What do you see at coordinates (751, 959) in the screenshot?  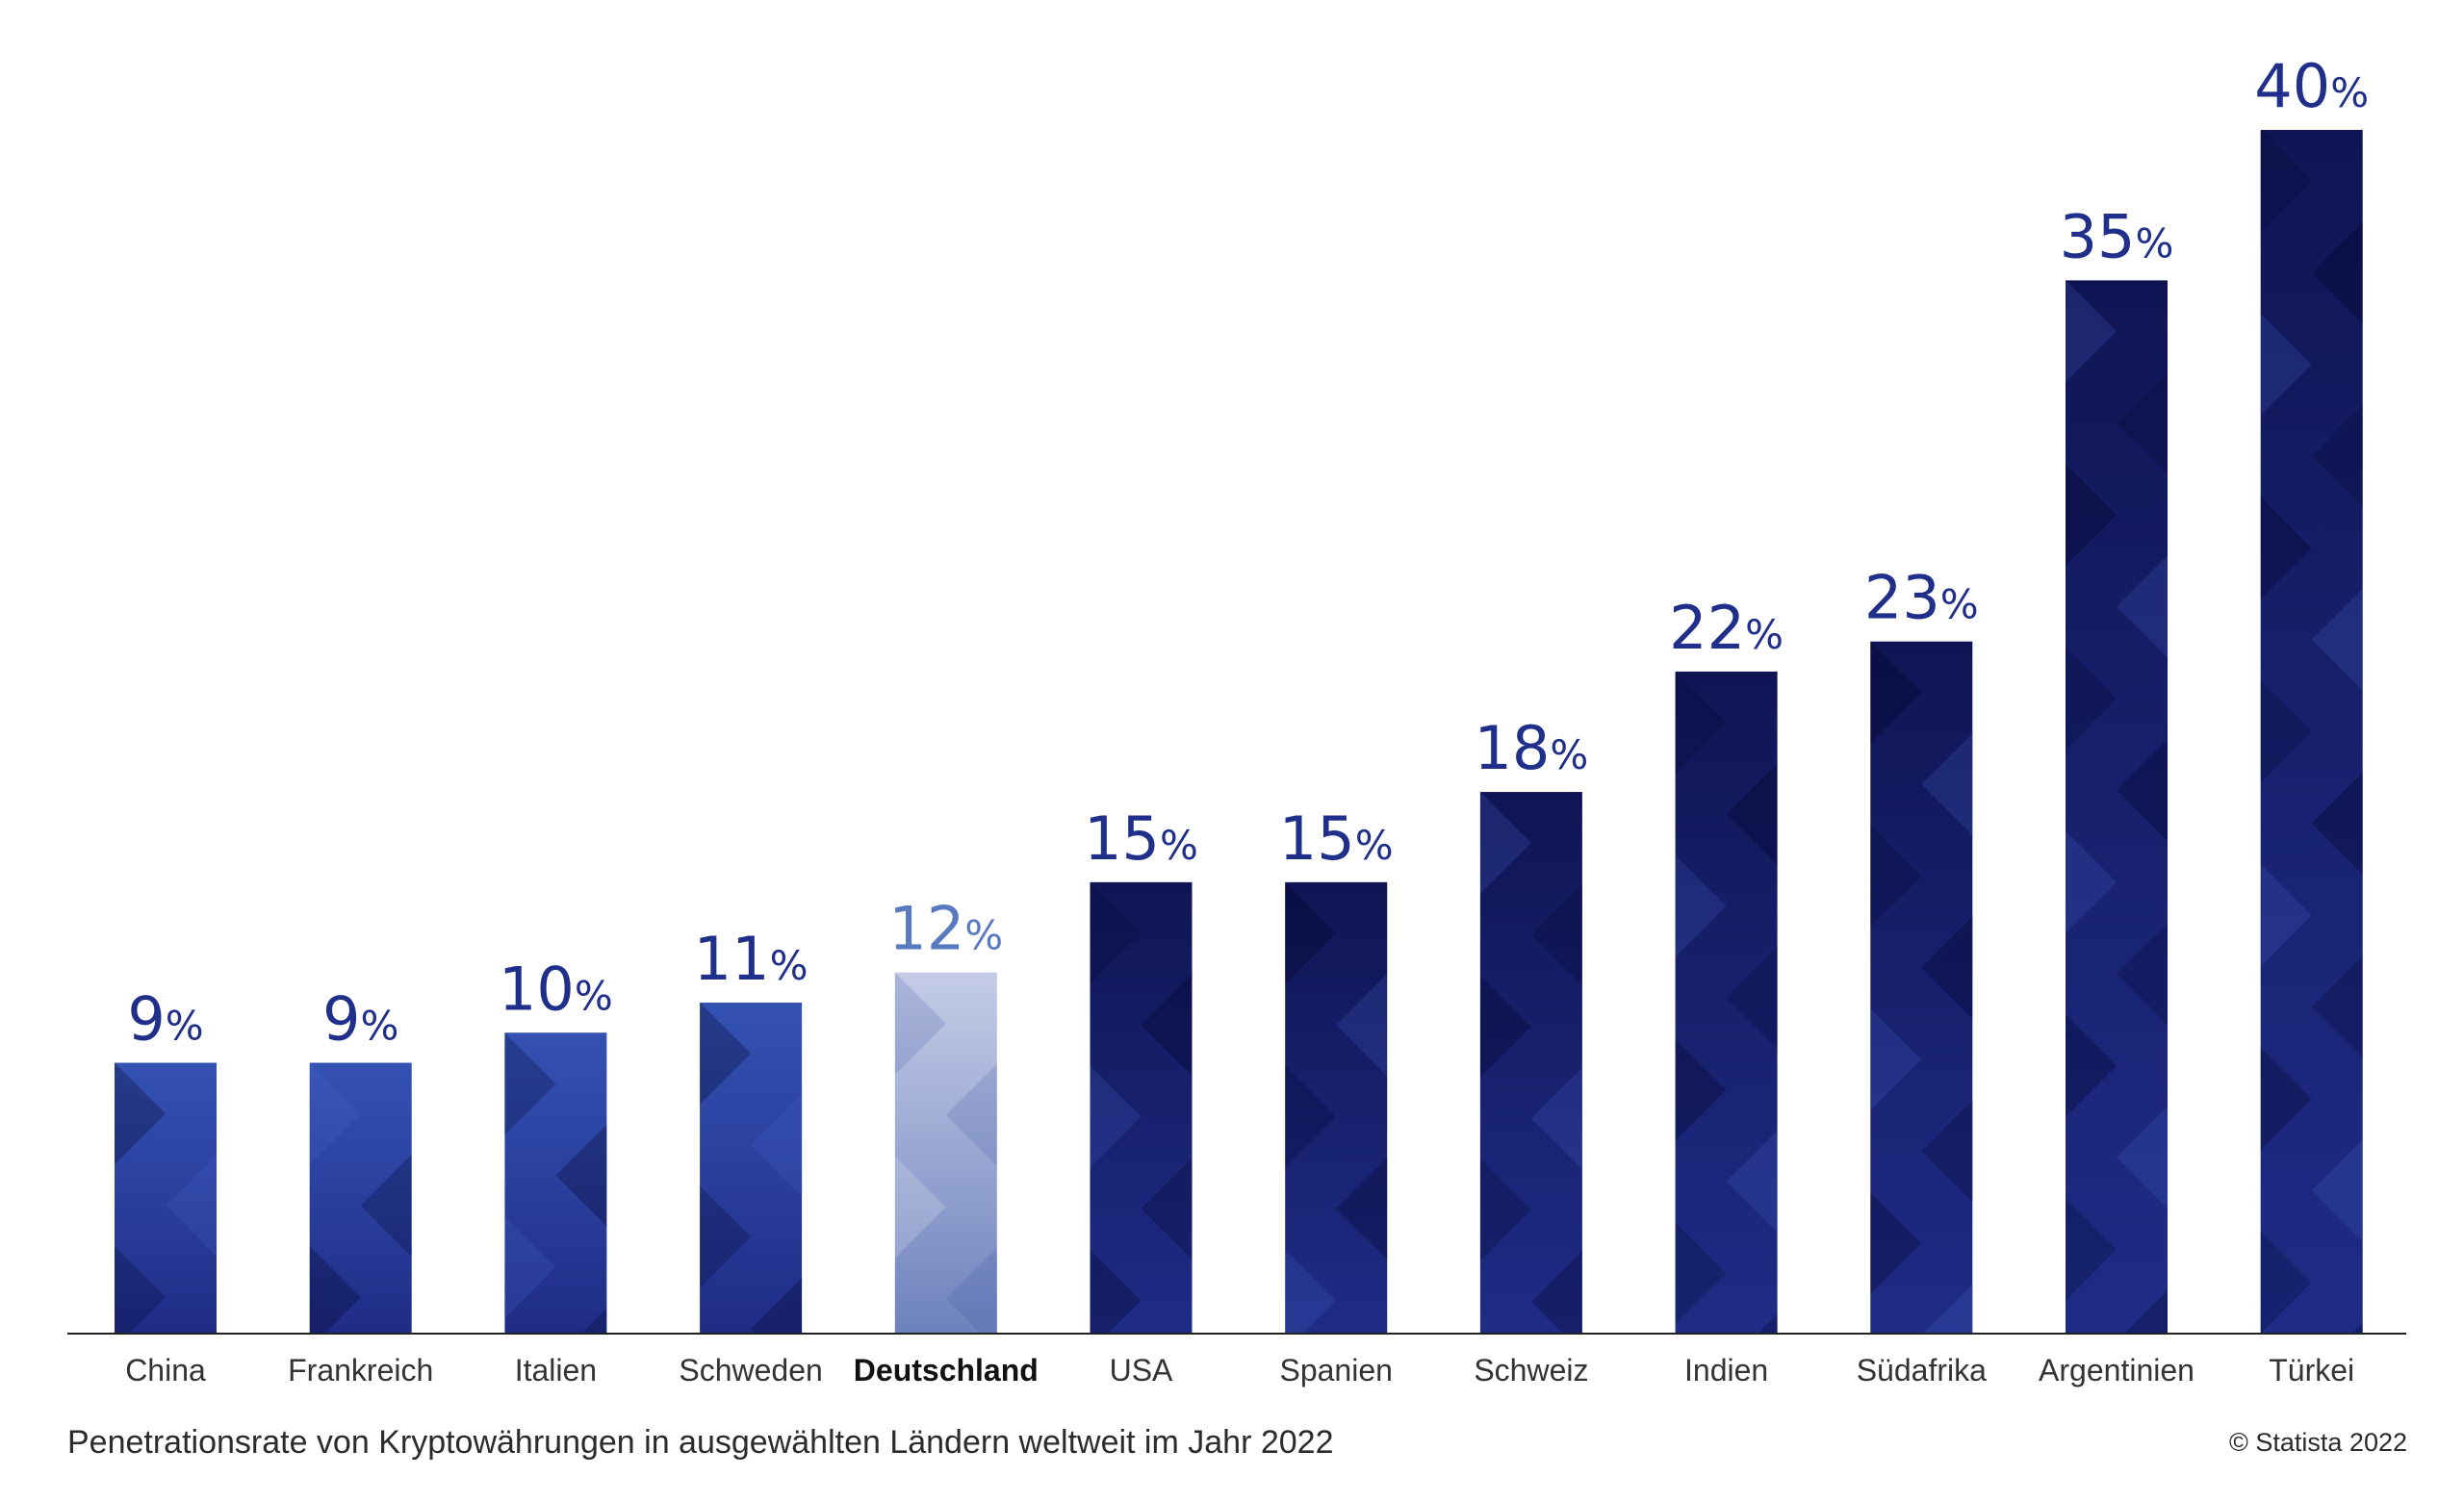 I see `value-label-schweden: 11%` at bounding box center [751, 959].